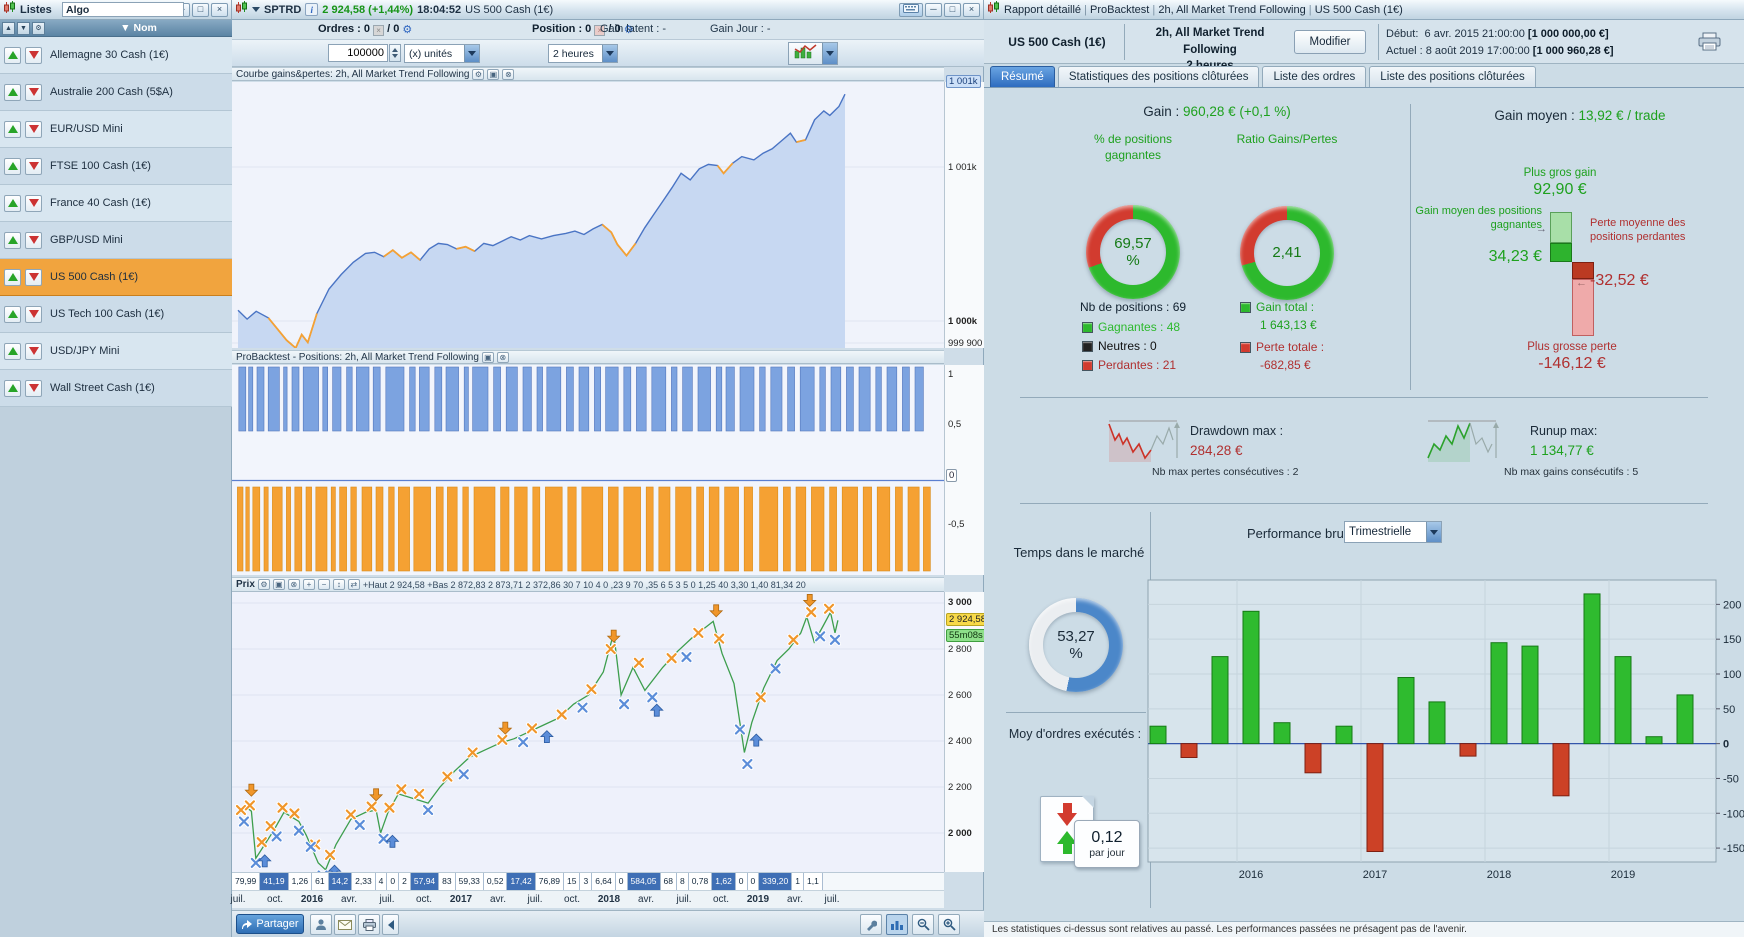 Image resolution: width=1744 pixels, height=937 pixels. I want to click on keyboard-icon, so click(911, 9).